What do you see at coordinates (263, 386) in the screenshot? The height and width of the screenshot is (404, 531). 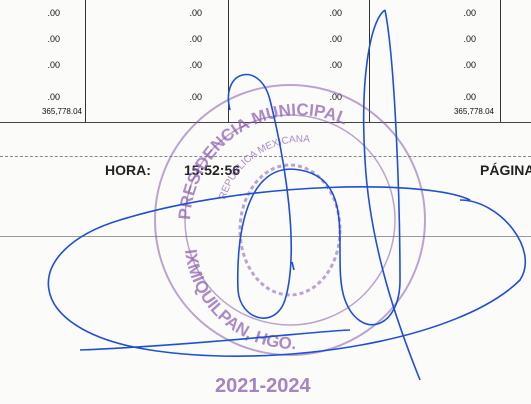 I see `stamp-period: 2021-2024` at bounding box center [263, 386].